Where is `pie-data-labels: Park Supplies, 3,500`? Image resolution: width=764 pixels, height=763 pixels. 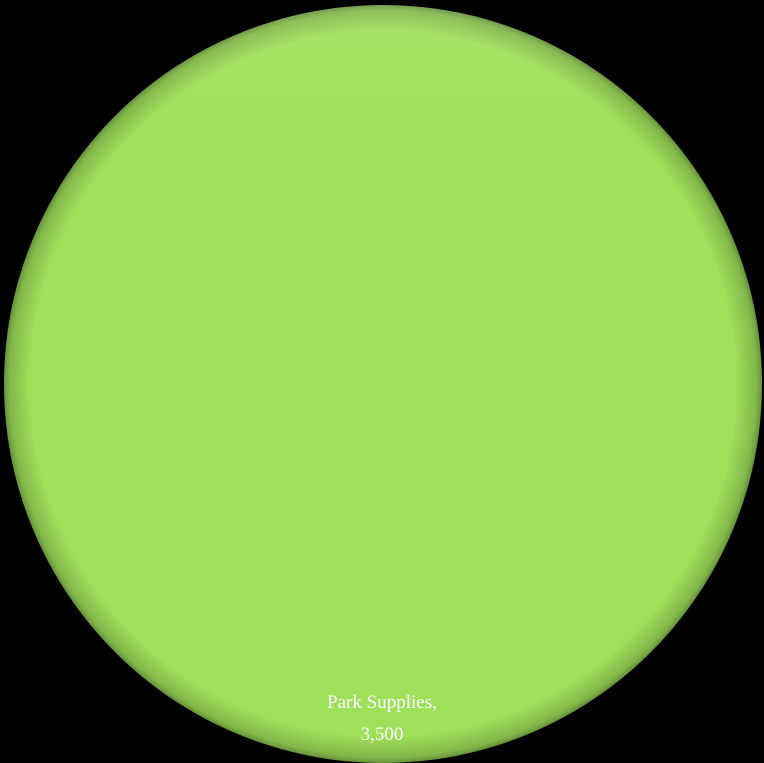 pie-data-labels: Park Supplies, 3,500 is located at coordinates (382, 718).